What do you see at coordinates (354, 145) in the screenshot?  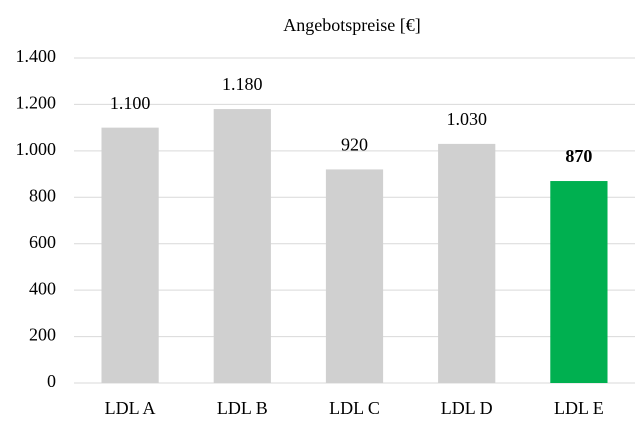 I see `value-label: 920` at bounding box center [354, 145].